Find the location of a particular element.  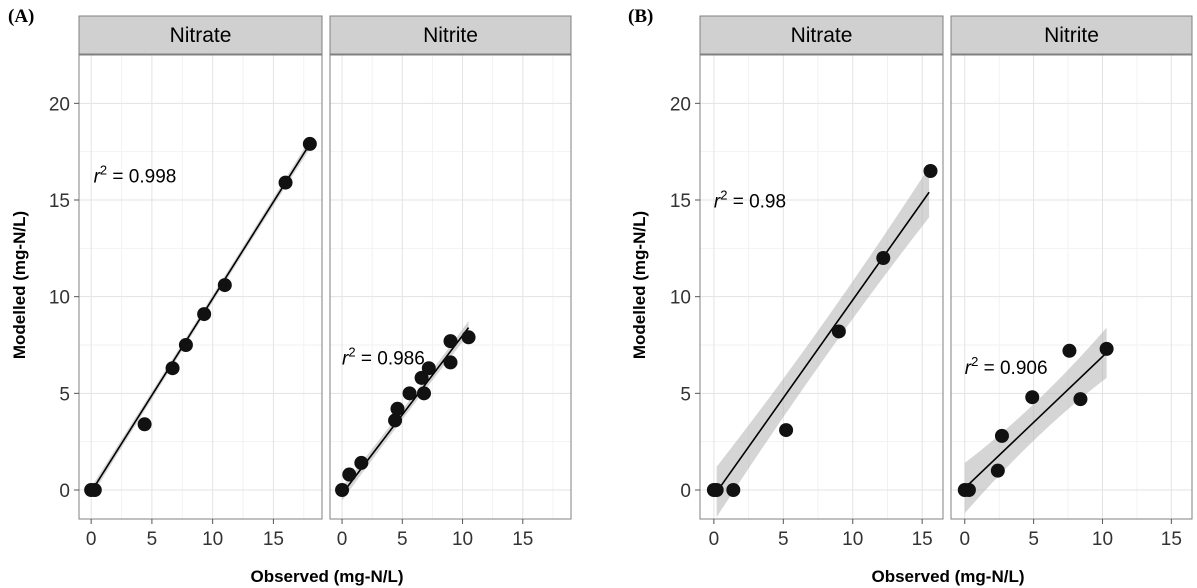

panel-b-y-axis-title: Modelled (mg-N/L) is located at coordinates (639, 285).